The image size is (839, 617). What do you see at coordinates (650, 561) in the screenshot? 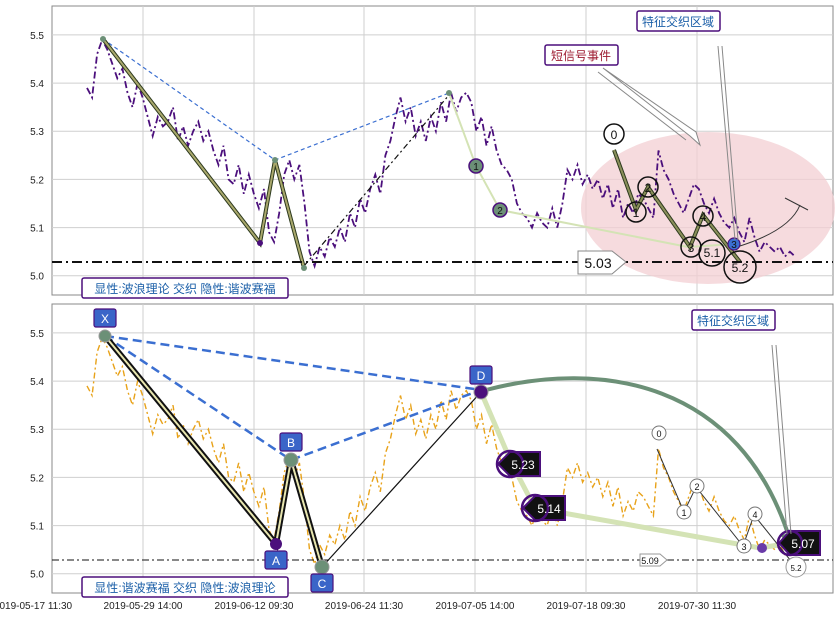
I see `bottom-level-value: 5.09` at bounding box center [650, 561].